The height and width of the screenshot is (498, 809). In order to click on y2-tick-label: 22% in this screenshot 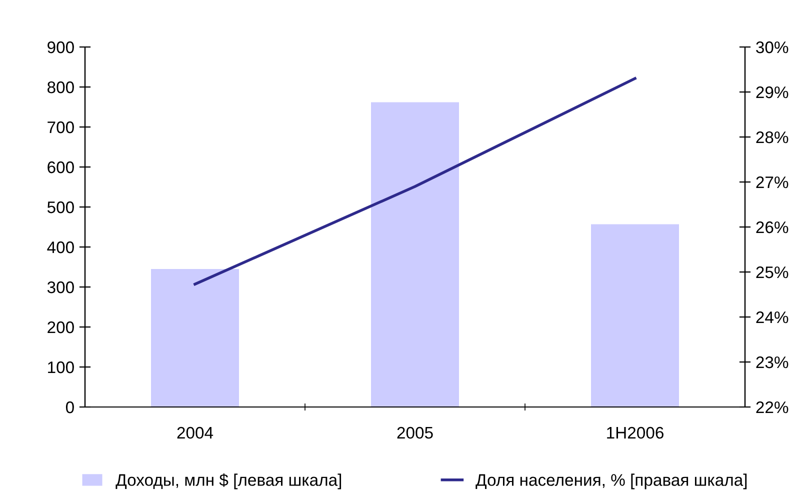, I will do `click(772, 407)`.